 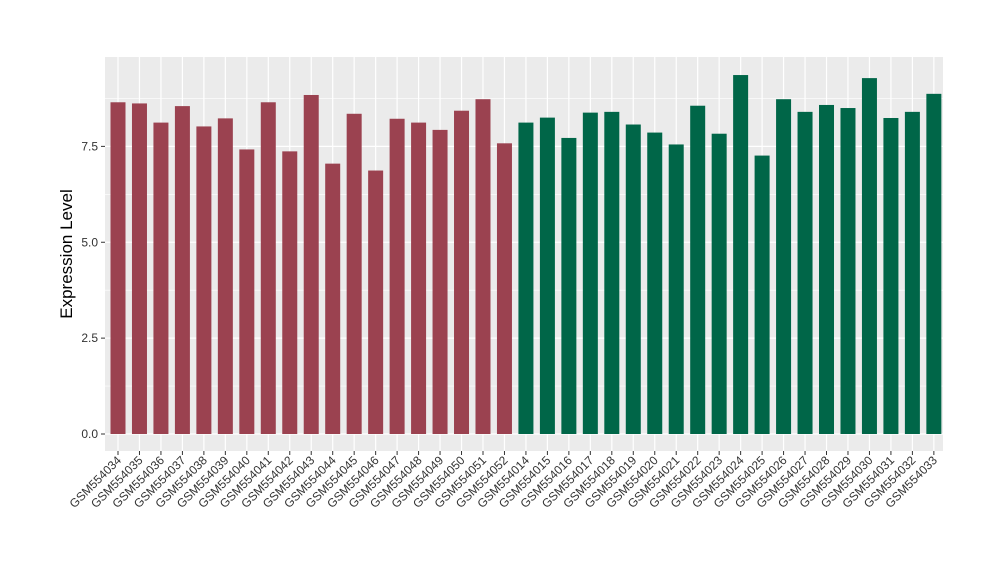 What do you see at coordinates (741, 254) in the screenshot?
I see `bar-GSM554024` at bounding box center [741, 254].